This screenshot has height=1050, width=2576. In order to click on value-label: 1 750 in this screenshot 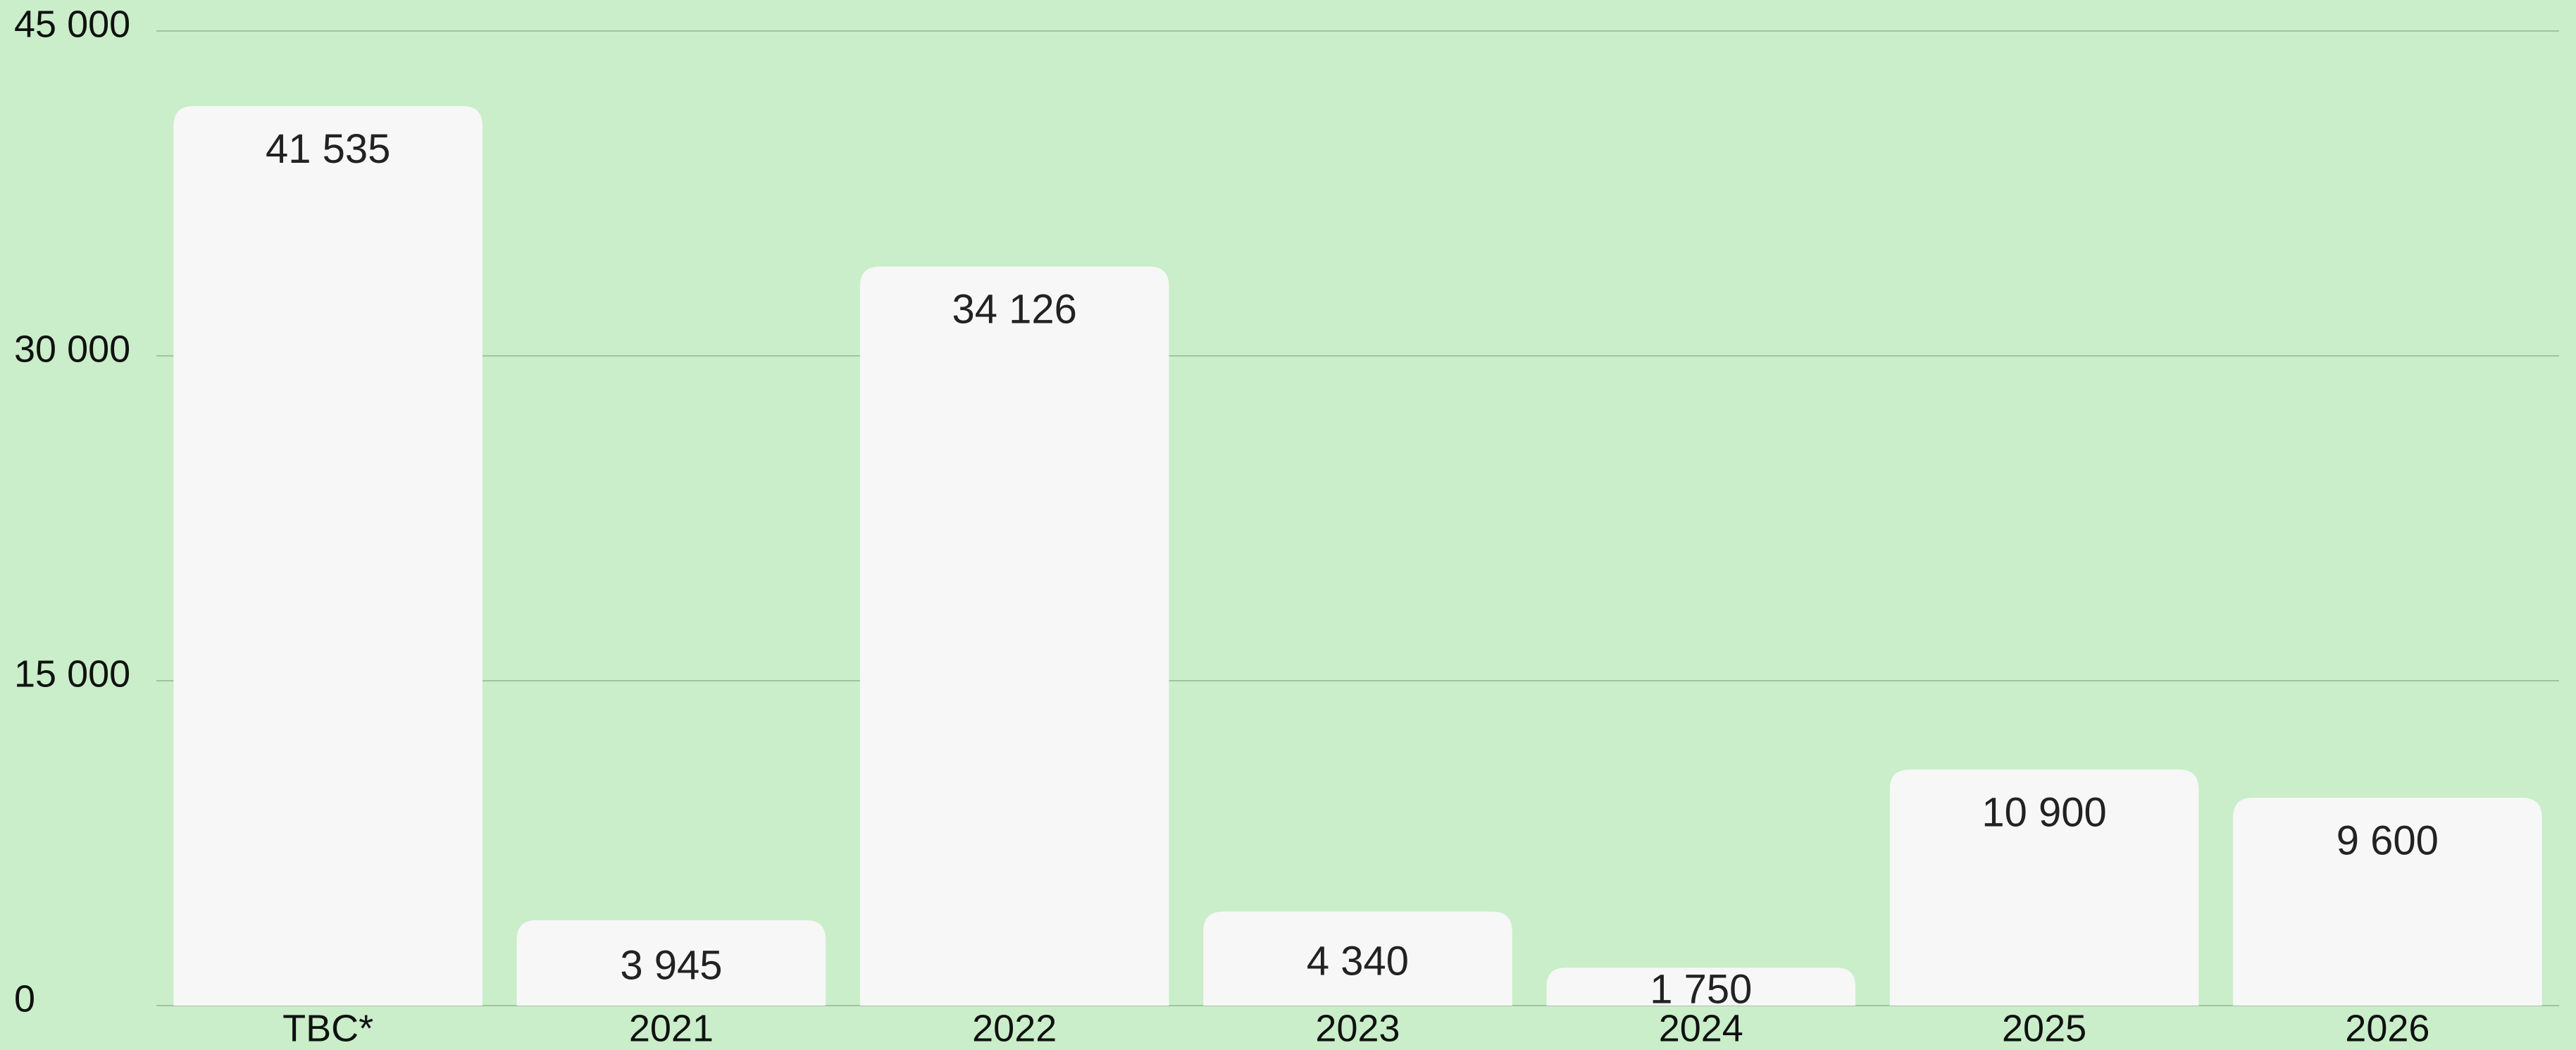, I will do `click(1701, 989)`.